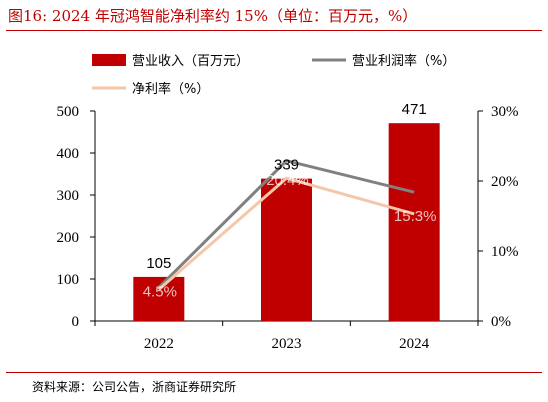 The width and height of the screenshot is (548, 402). Describe the element at coordinates (274, 372) in the screenshot. I see `source-divider` at that location.